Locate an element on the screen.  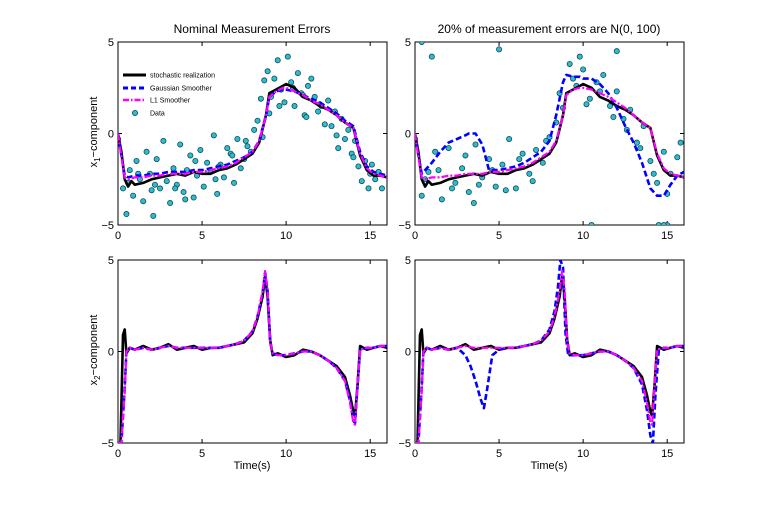
panel-top-left-title: Nominal Measurement Errors is located at coordinates (252, 29).